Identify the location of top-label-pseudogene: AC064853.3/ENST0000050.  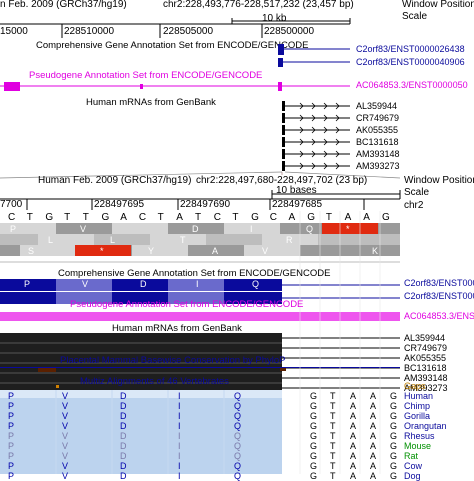
(412, 85).